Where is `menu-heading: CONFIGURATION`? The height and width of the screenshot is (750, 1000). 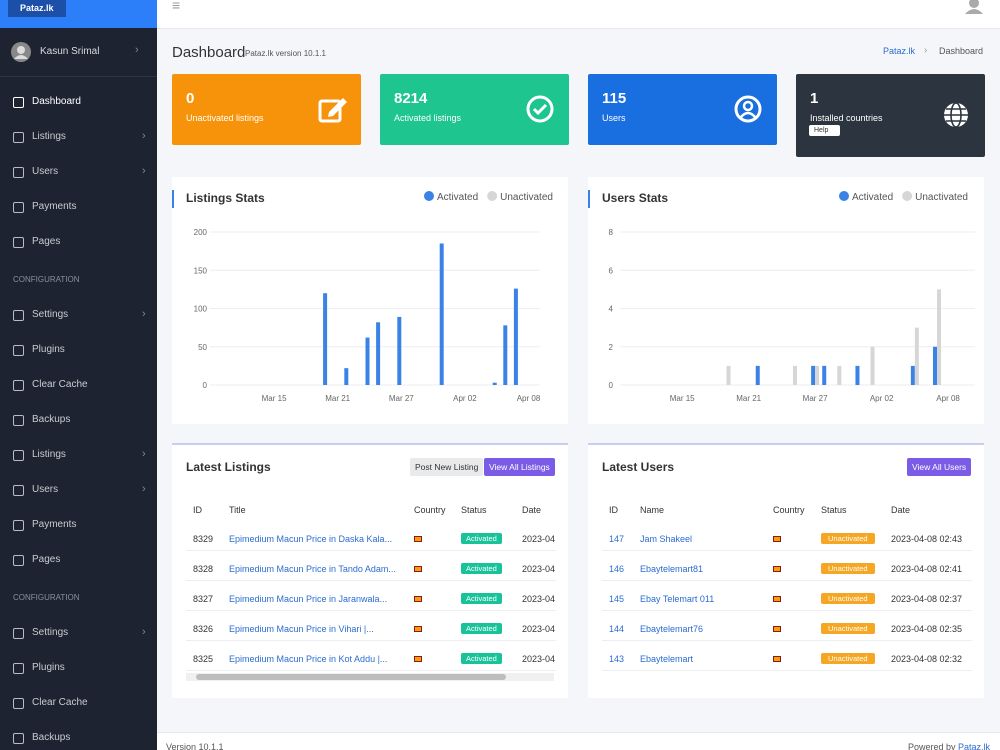
menu-heading: CONFIGURATION is located at coordinates (46, 597).